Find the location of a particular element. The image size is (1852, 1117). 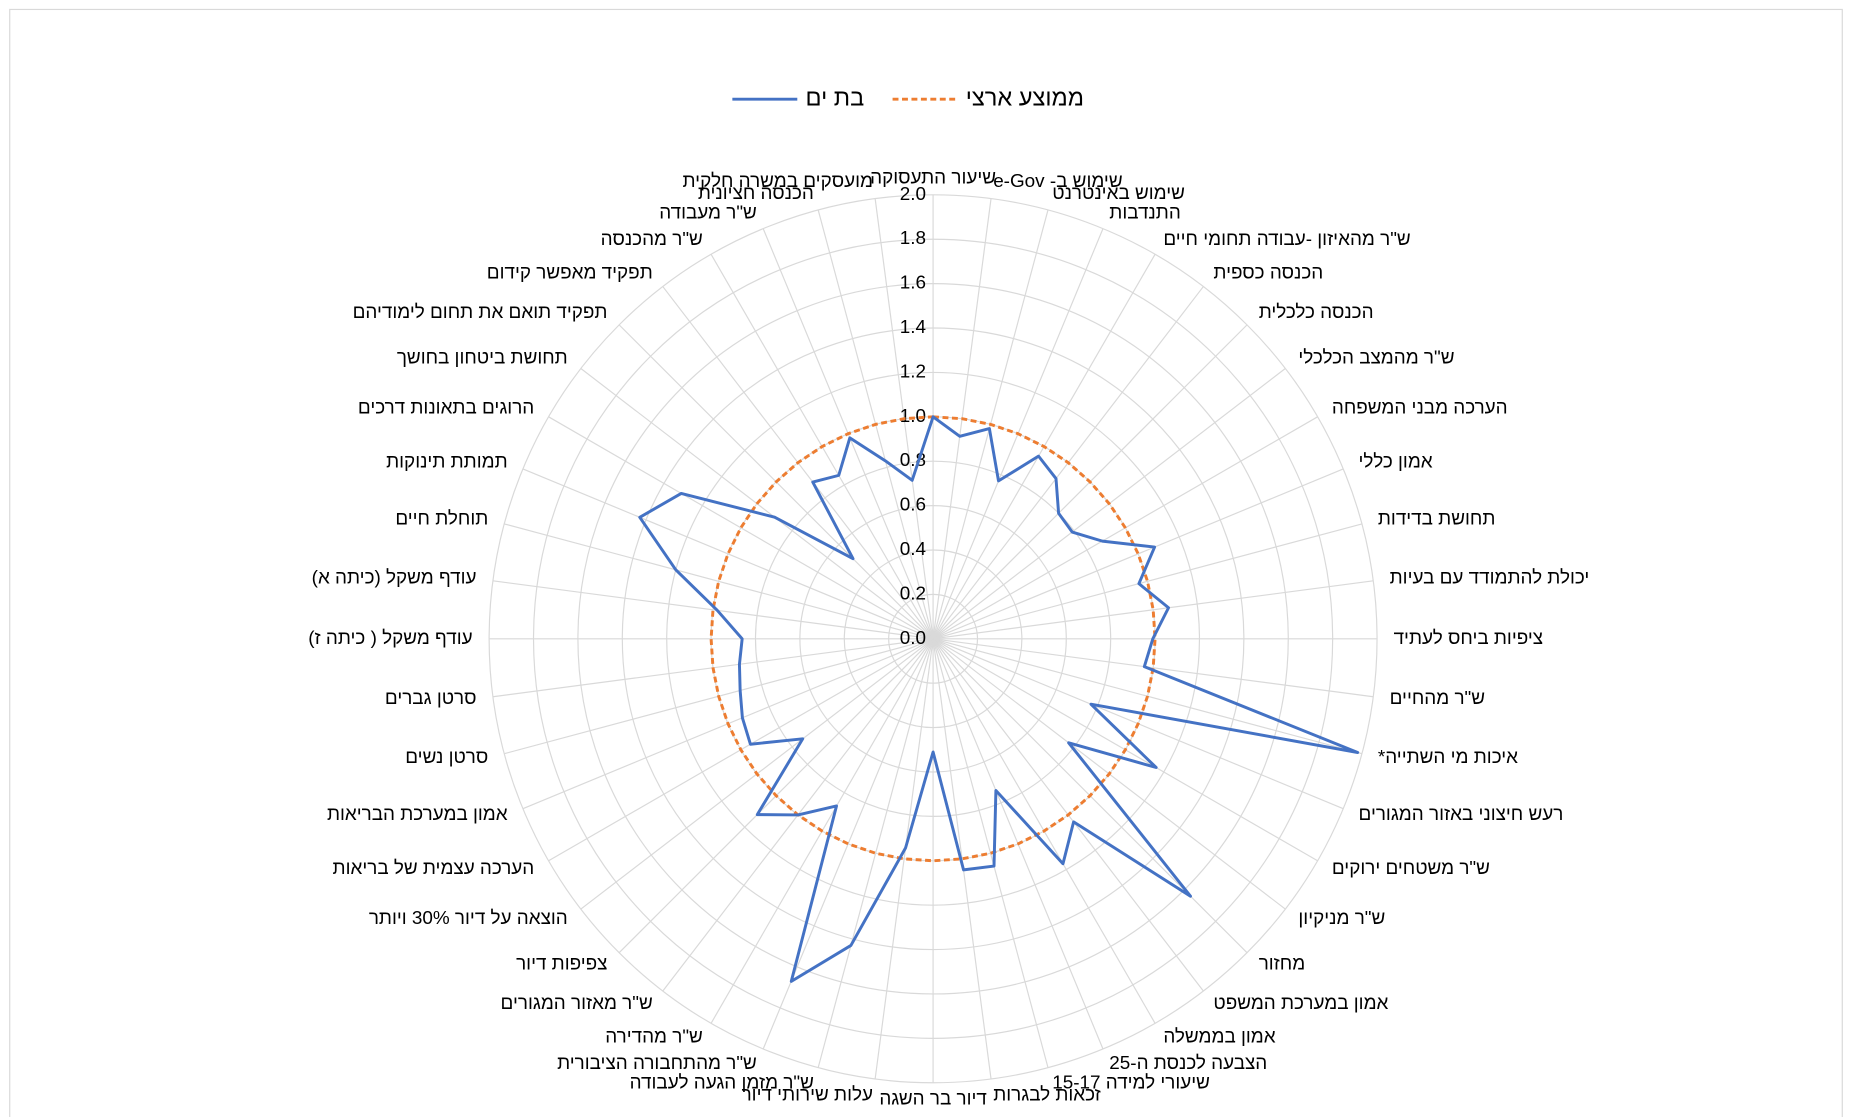

category-label: עודף משקל ( כיתה ז) is located at coordinates (390, 638).